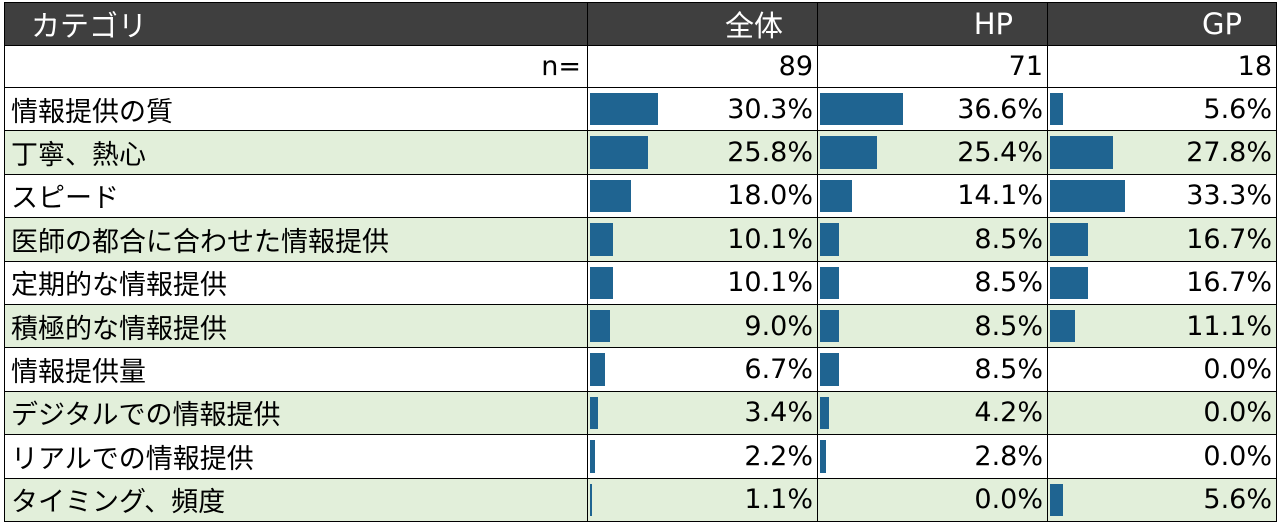 This screenshot has height=529, width=1280. Describe the element at coordinates (932, 413) in the screenshot. I see `cell-hp: 4.2%` at that location.